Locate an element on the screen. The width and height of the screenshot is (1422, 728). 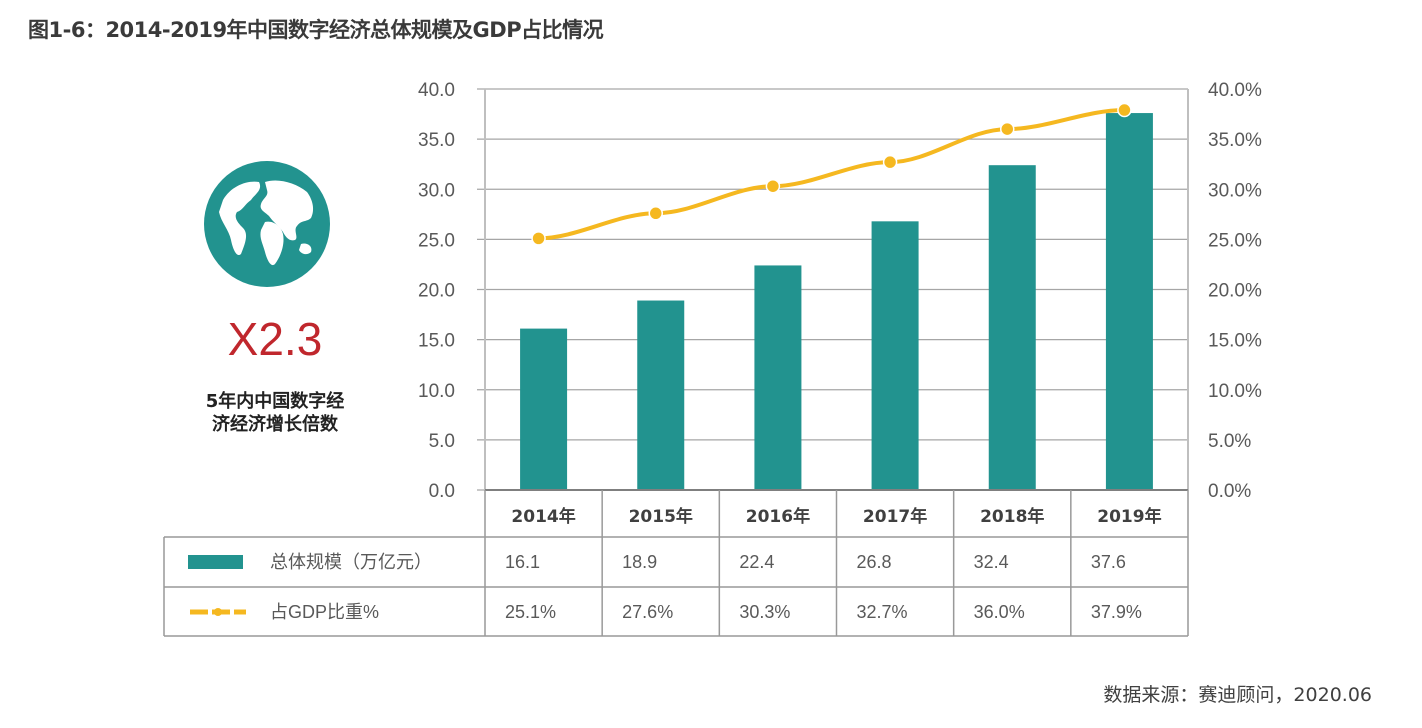
line-point-2014年 is located at coordinates (538, 238).